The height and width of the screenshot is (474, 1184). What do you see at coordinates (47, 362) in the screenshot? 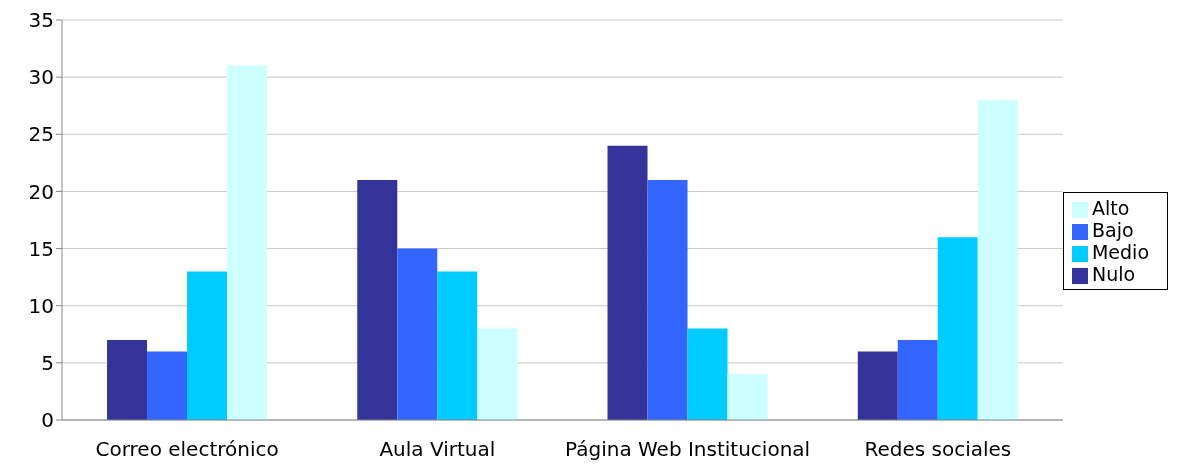
I see `y-tick-label: 5` at bounding box center [47, 362].